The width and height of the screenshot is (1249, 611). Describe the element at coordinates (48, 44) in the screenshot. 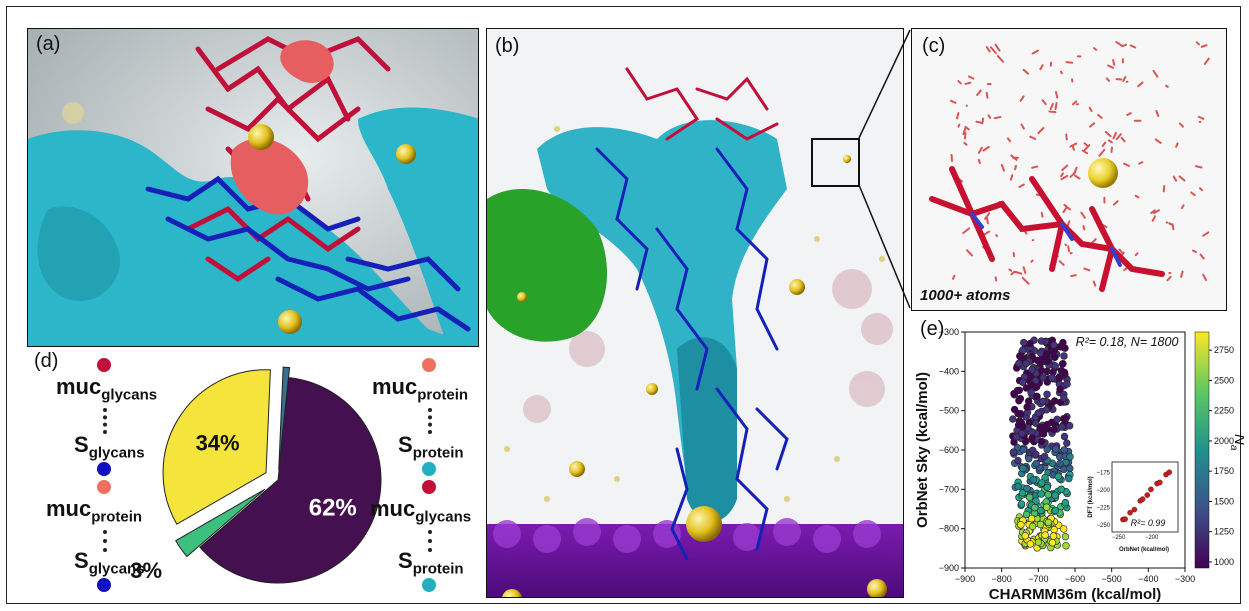

I see `panel-a-label: (a)` at that location.